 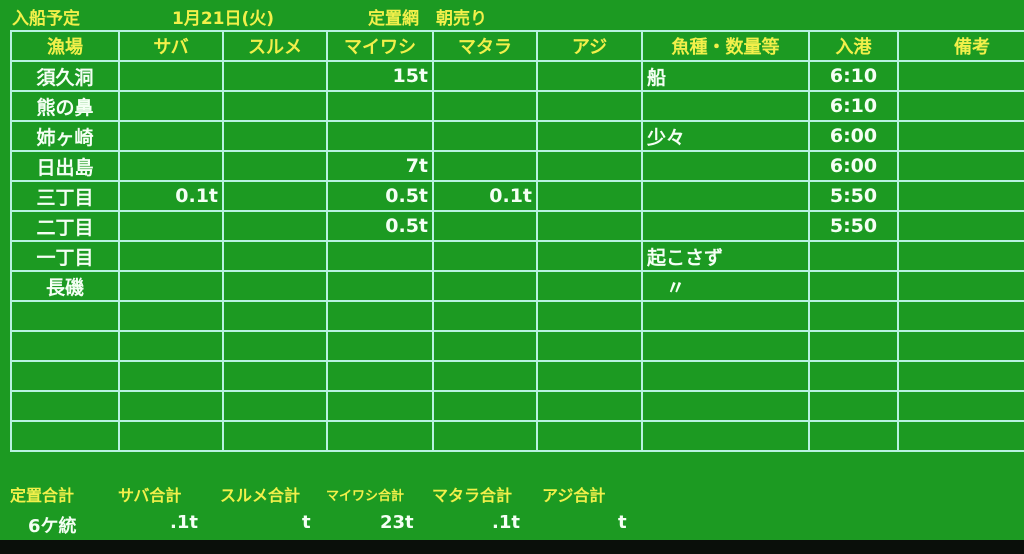 I want to click on total-value: .1t, so click(x=184, y=522).